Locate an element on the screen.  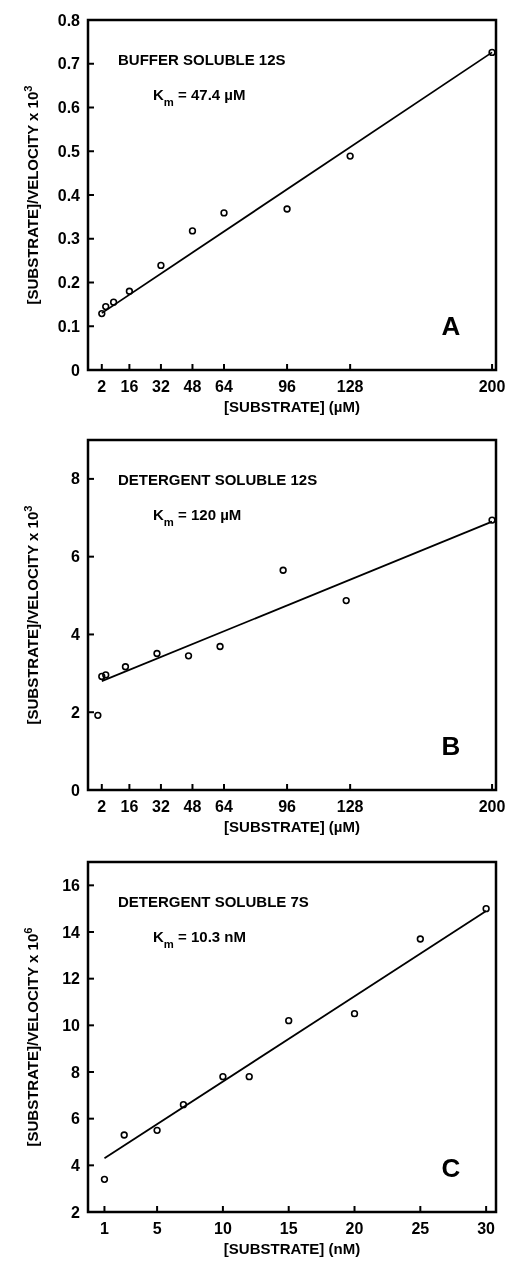
y-tick-label: 0.6 is located at coordinates (69, 108).